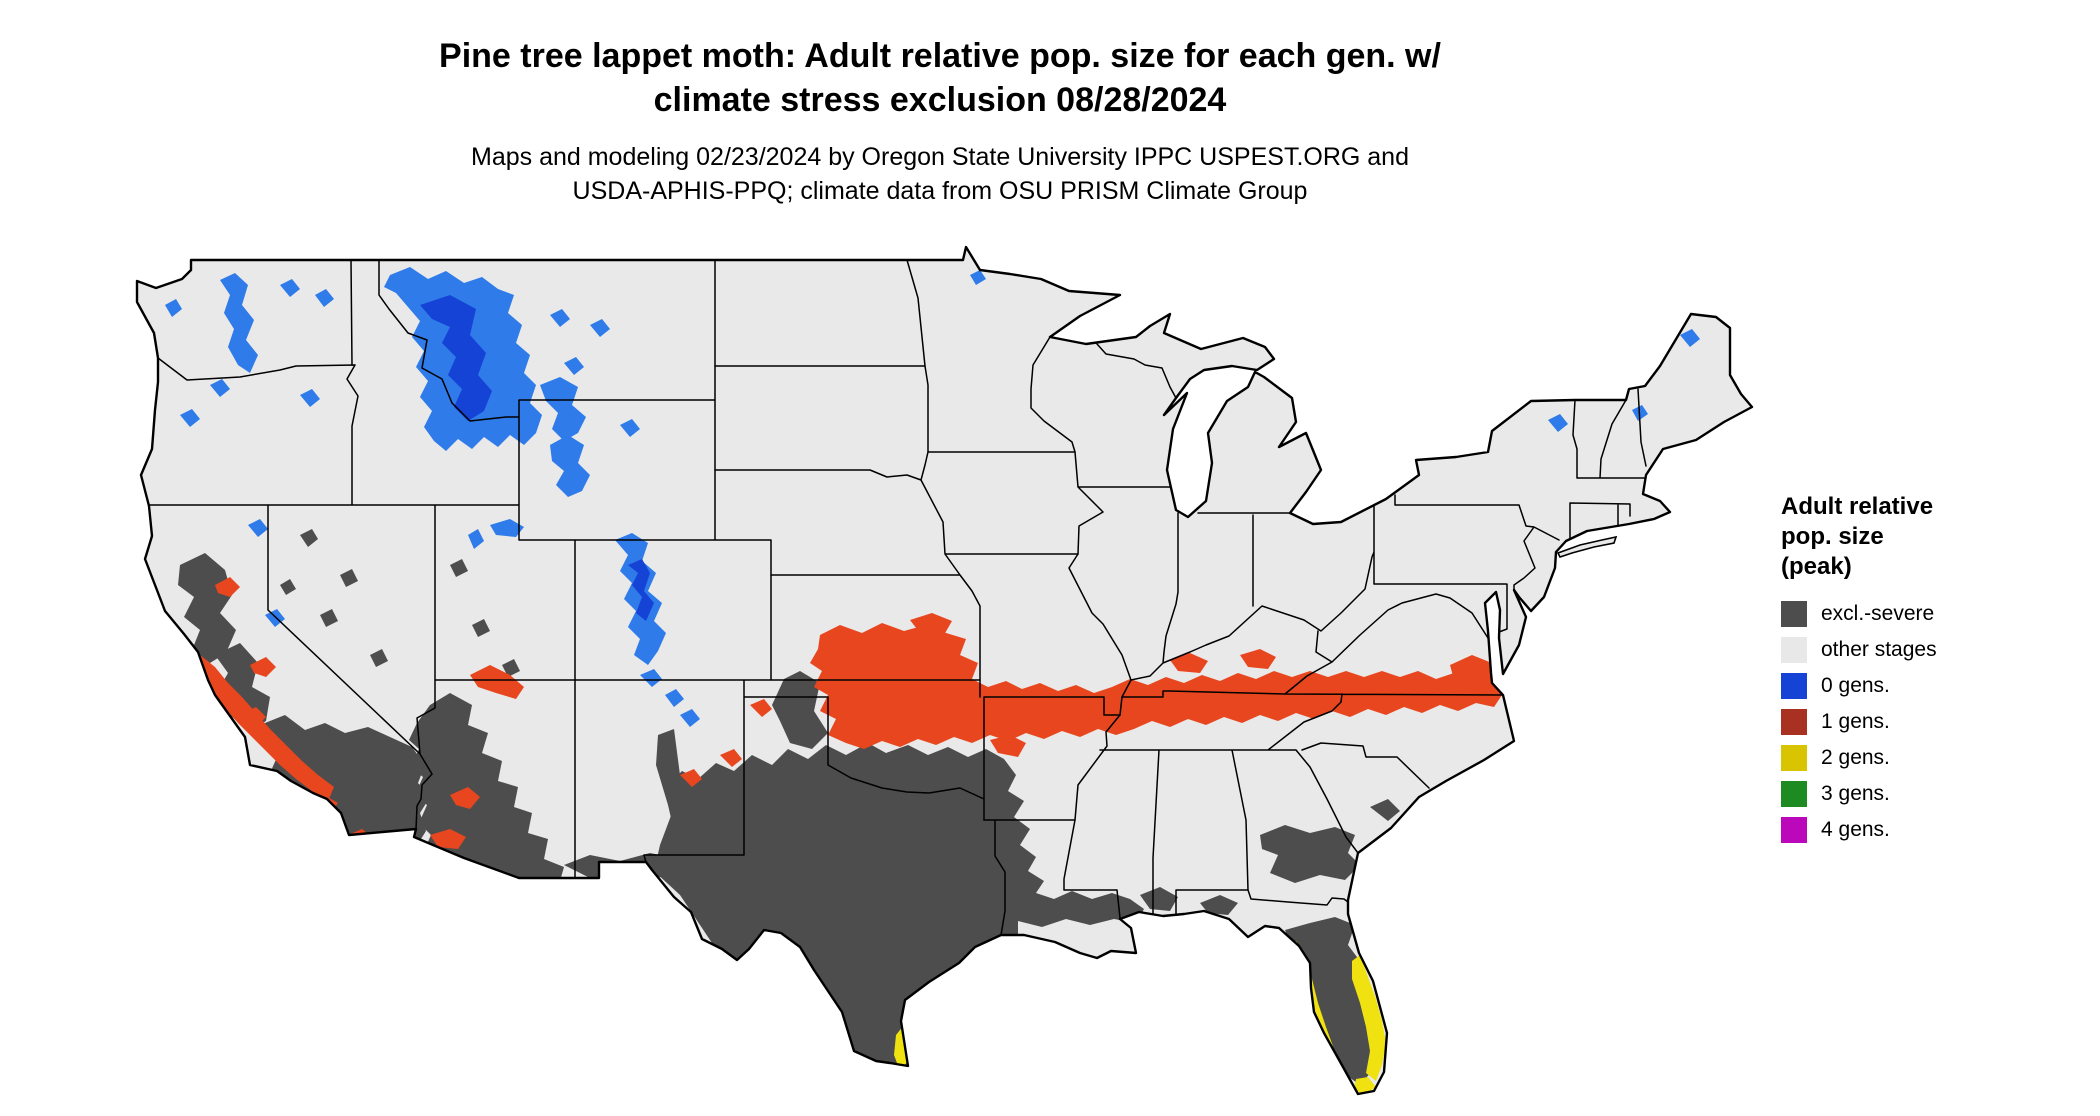  What do you see at coordinates (1931, 685) in the screenshot?
I see `legend-item: 0 gens.` at bounding box center [1931, 685].